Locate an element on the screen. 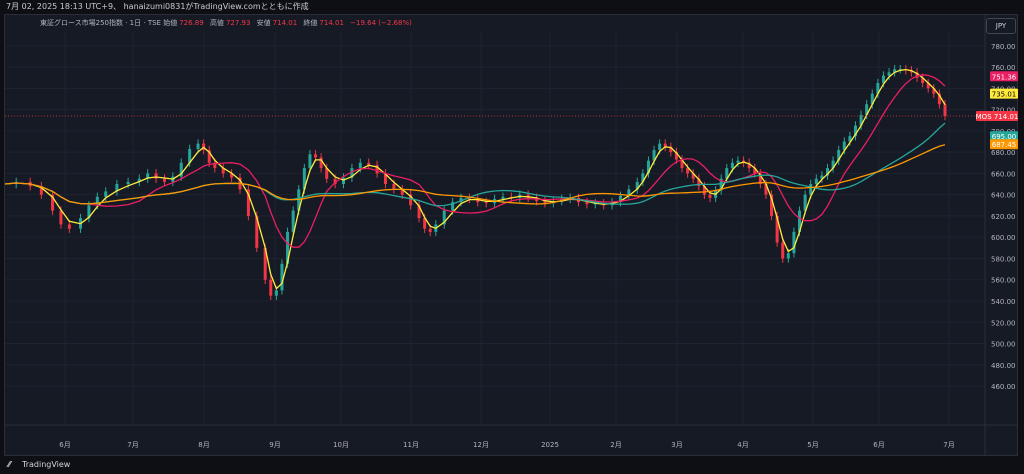 The height and width of the screenshot is (474, 1024). y-tick-label: 480.00 is located at coordinates (1003, 366).